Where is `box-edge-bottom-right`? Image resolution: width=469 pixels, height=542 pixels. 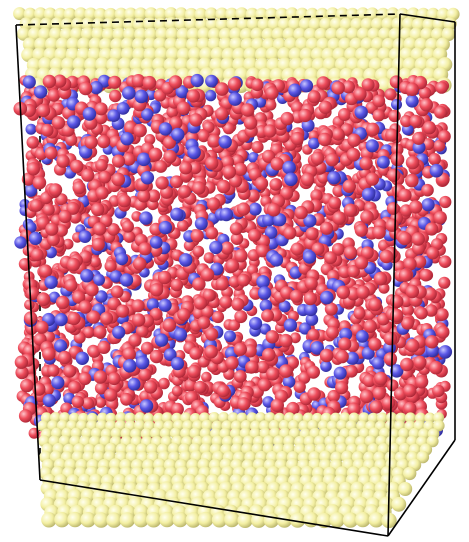
box-edge-bottom-right is located at coordinates (421, 488).